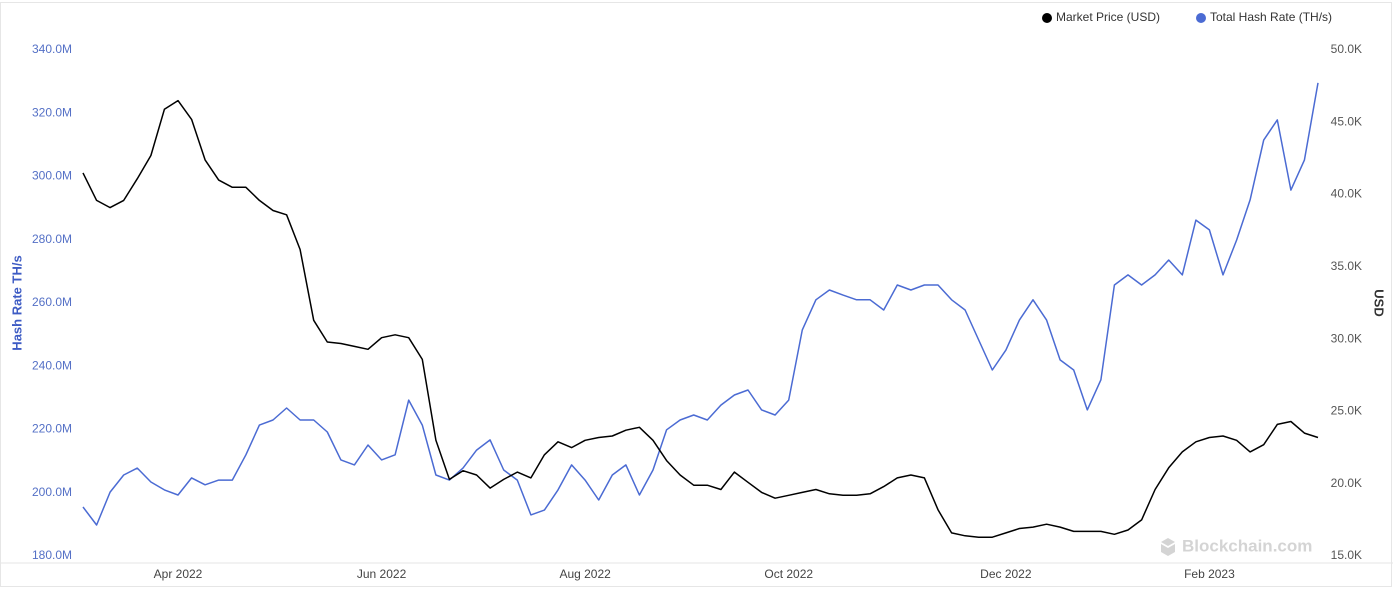 This screenshot has height=591, width=1393. I want to click on y-tick-label: 300.0M, so click(52, 176).